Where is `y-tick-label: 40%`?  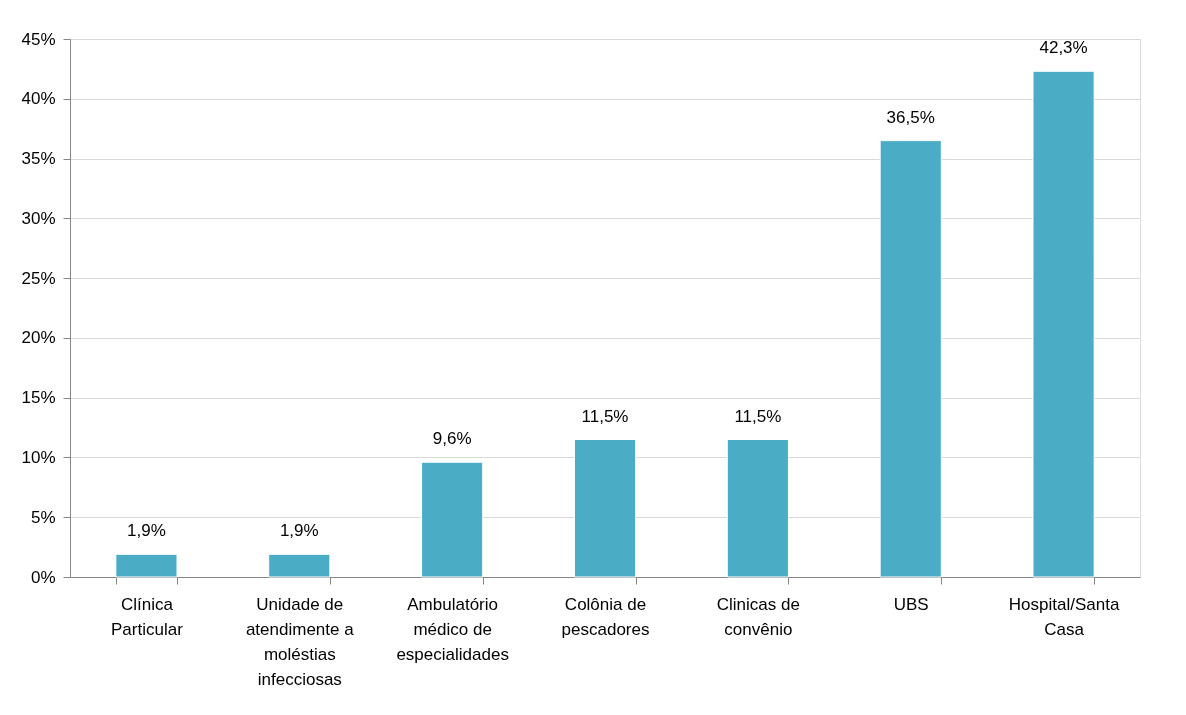
y-tick-label: 40% is located at coordinates (38, 99).